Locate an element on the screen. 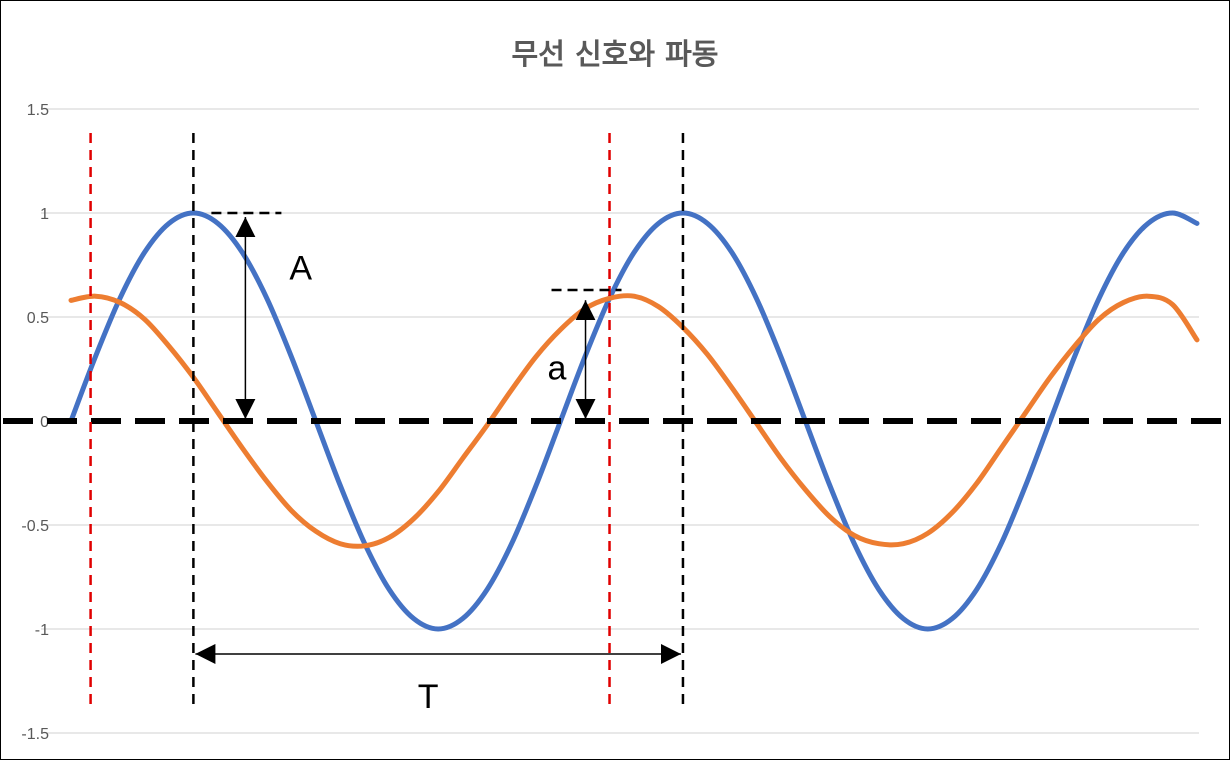 The image size is (1230, 760). y-tick-label: 0 is located at coordinates (44, 422).